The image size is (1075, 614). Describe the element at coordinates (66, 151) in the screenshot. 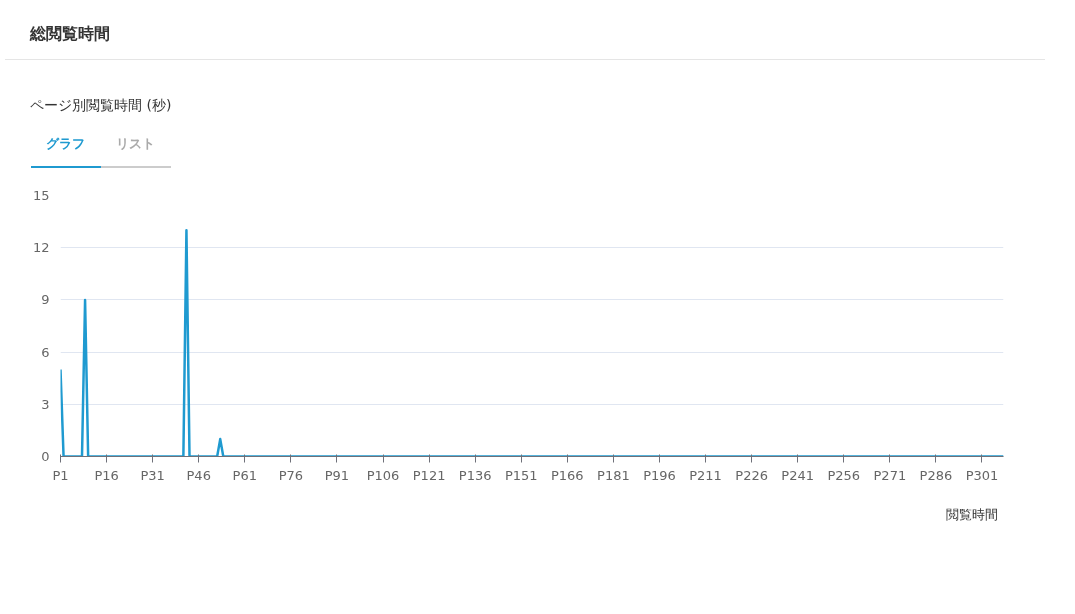

I see `text: グラフ` at that location.